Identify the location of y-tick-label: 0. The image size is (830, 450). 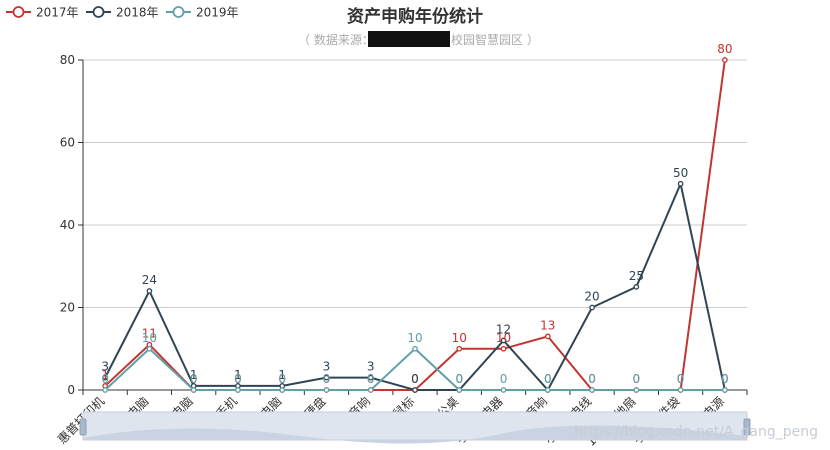
(71, 390).